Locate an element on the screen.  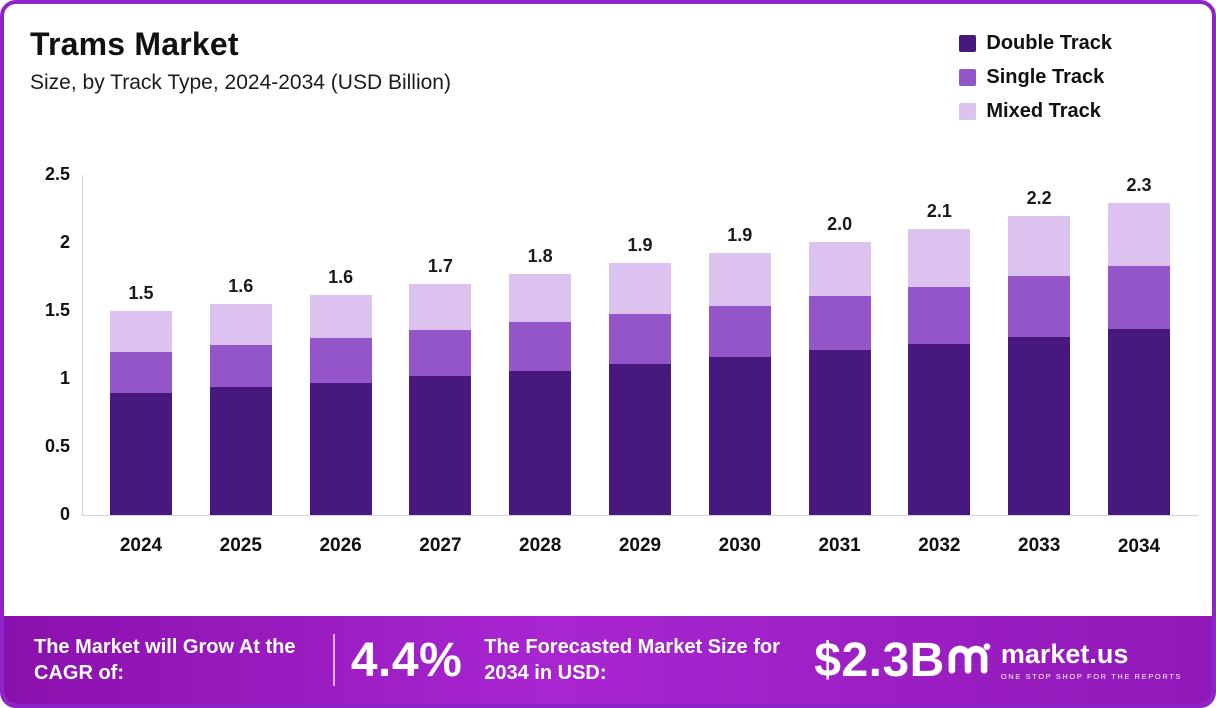
y-axis-tick-label: 1.5 is located at coordinates (57, 310).